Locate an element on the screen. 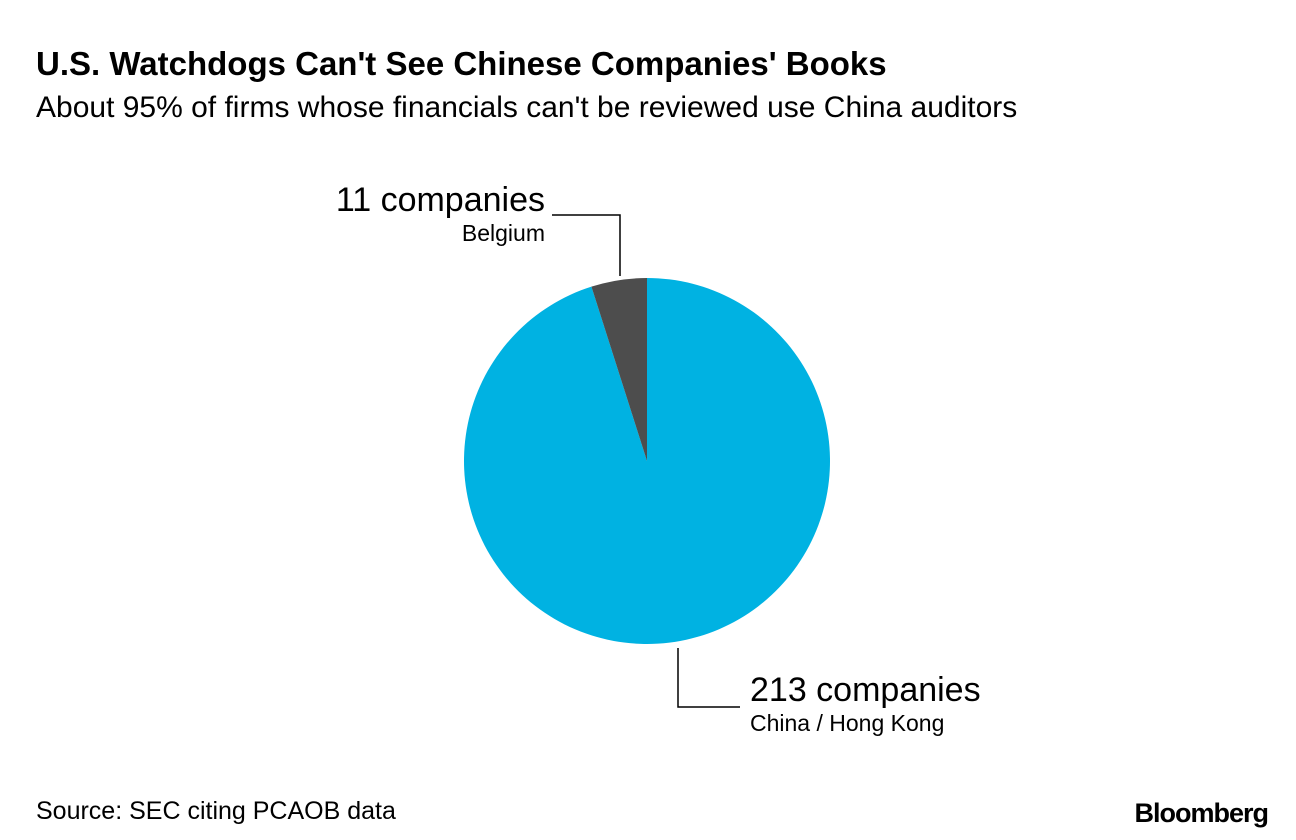 The width and height of the screenshot is (1296, 840). source-note: Source: SEC citing PCAOB data is located at coordinates (216, 811).